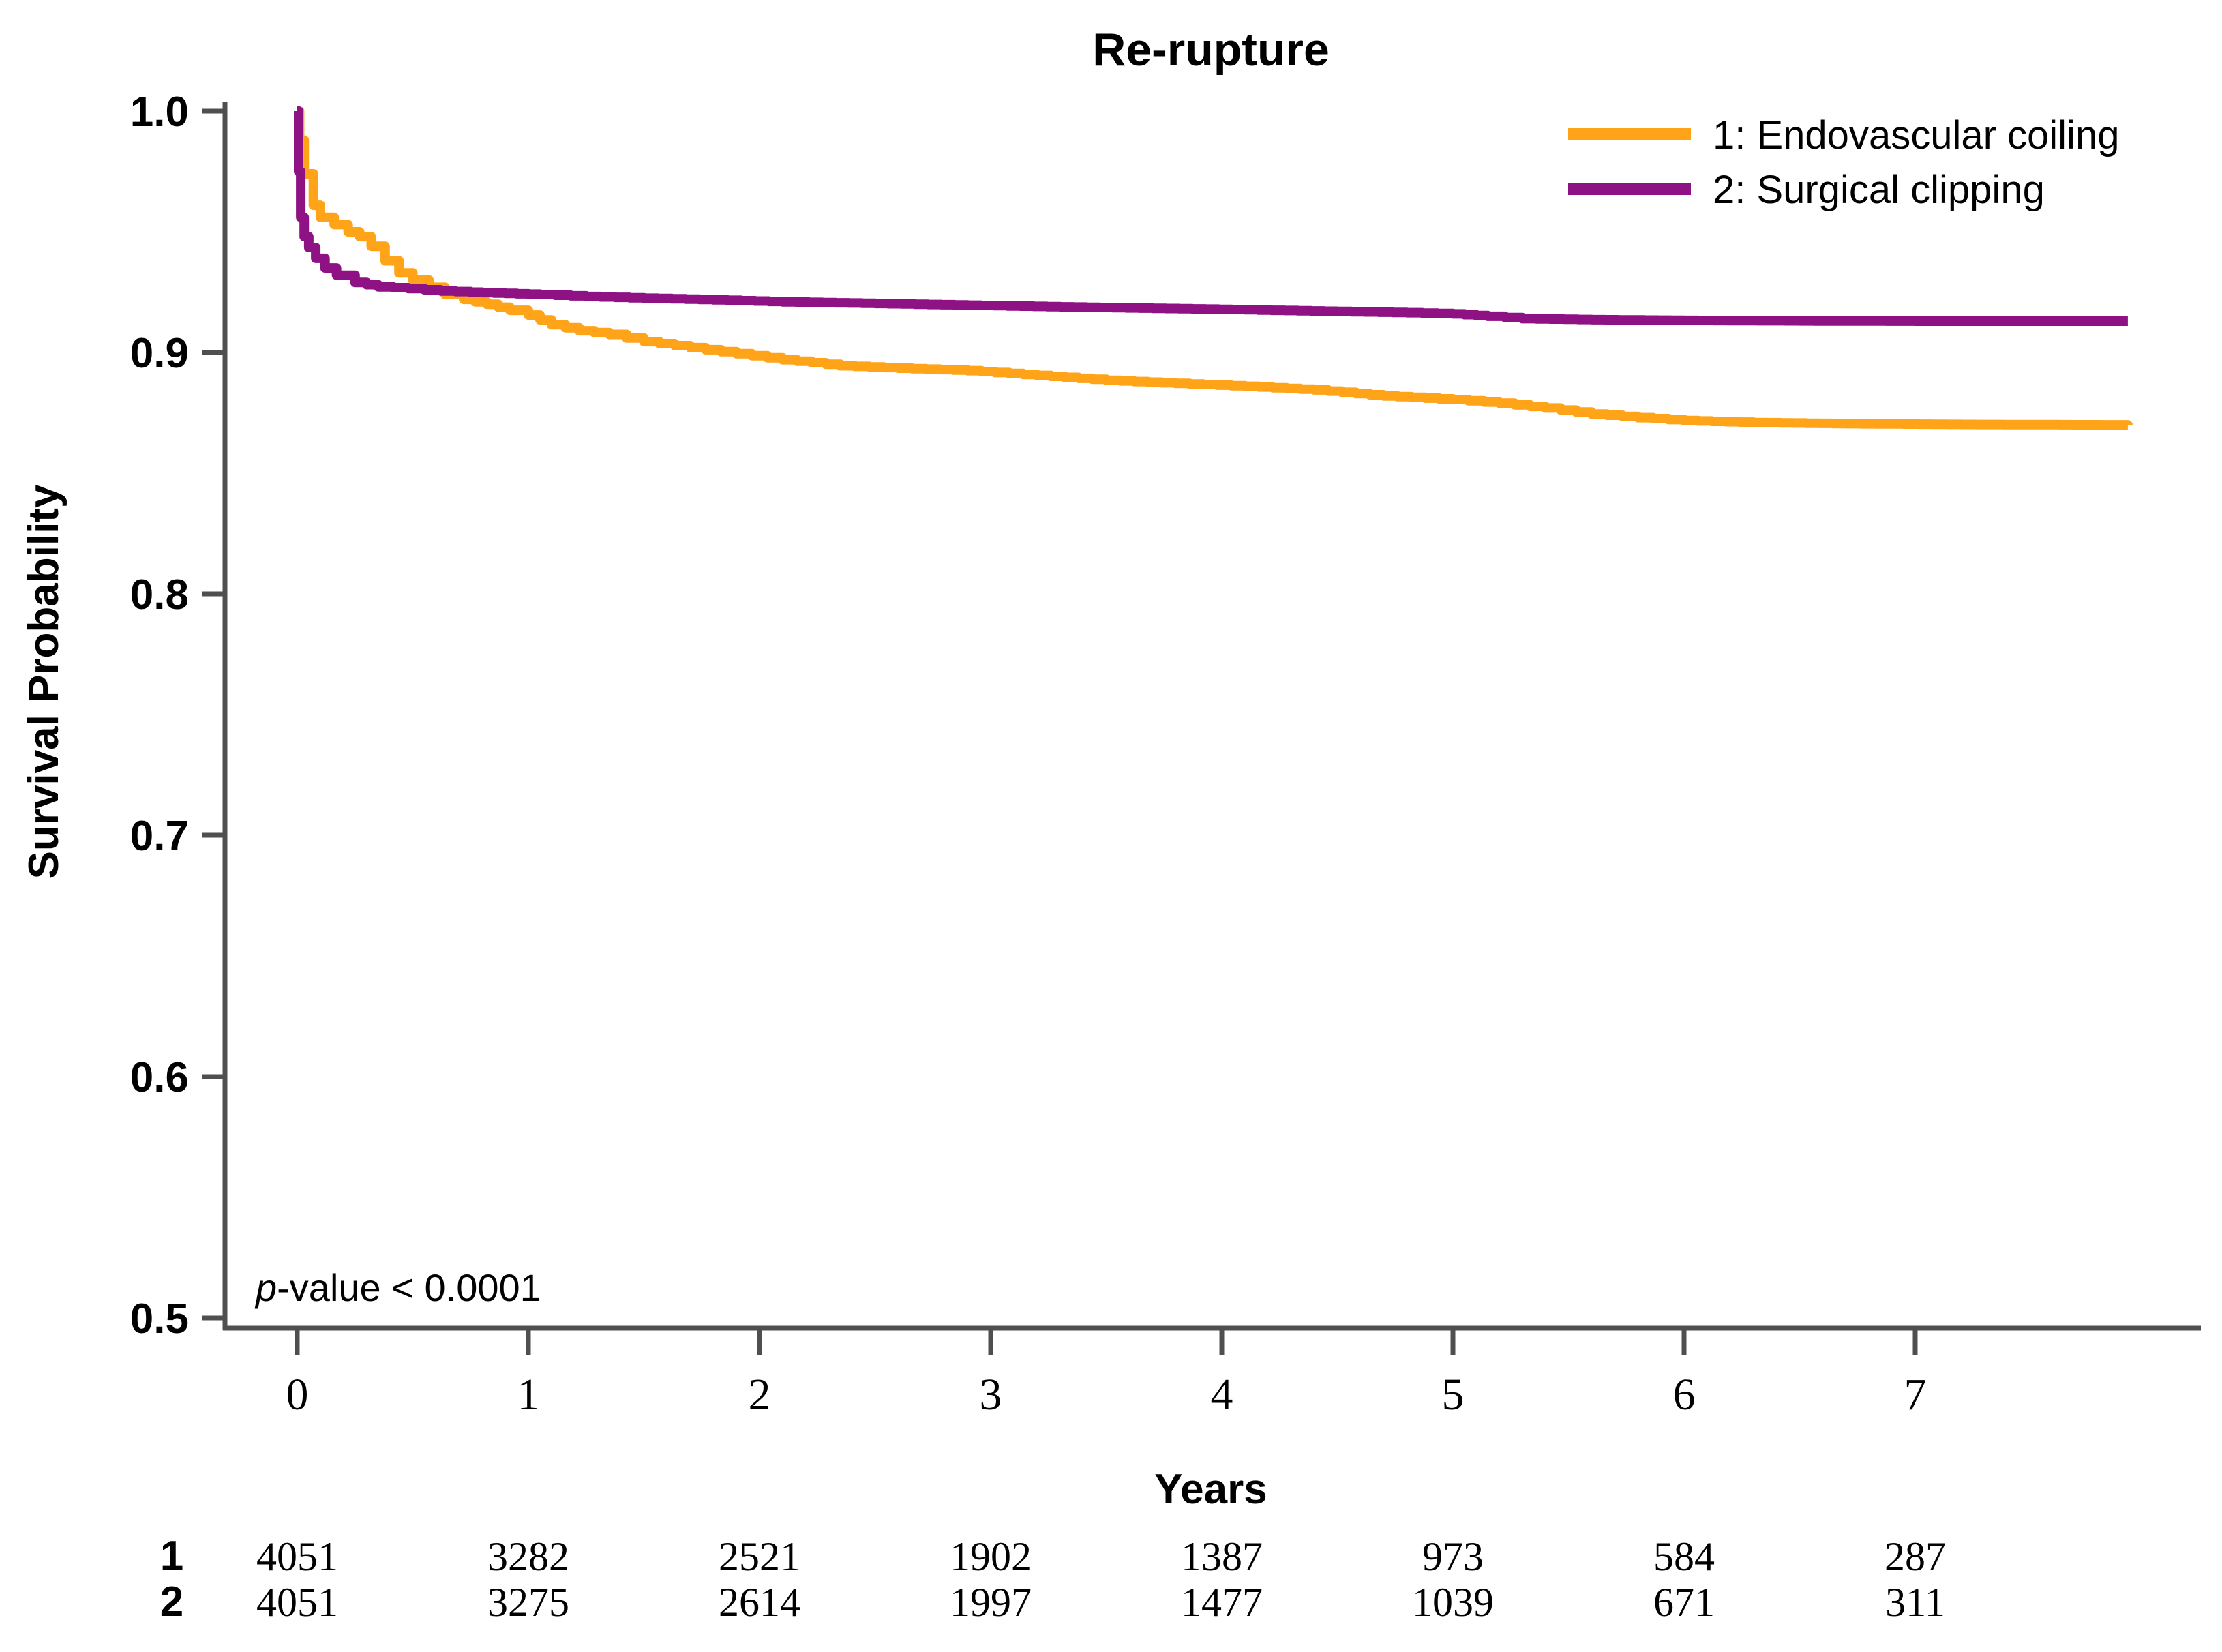  I want to click on y-axis-ticks: 1.0 0.9 0.8 0.7 0.6 0.5, so click(177, 715).